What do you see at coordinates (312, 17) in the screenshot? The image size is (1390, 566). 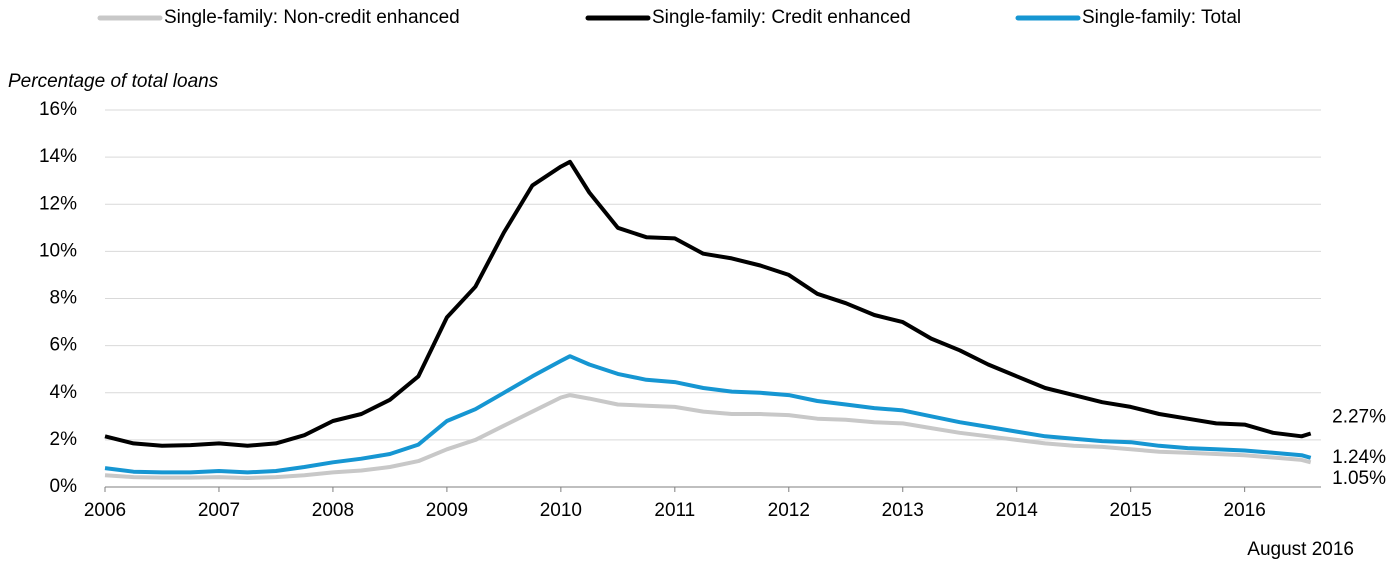 I see `legend-label: Single-family: Non-credit enhanced` at bounding box center [312, 17].